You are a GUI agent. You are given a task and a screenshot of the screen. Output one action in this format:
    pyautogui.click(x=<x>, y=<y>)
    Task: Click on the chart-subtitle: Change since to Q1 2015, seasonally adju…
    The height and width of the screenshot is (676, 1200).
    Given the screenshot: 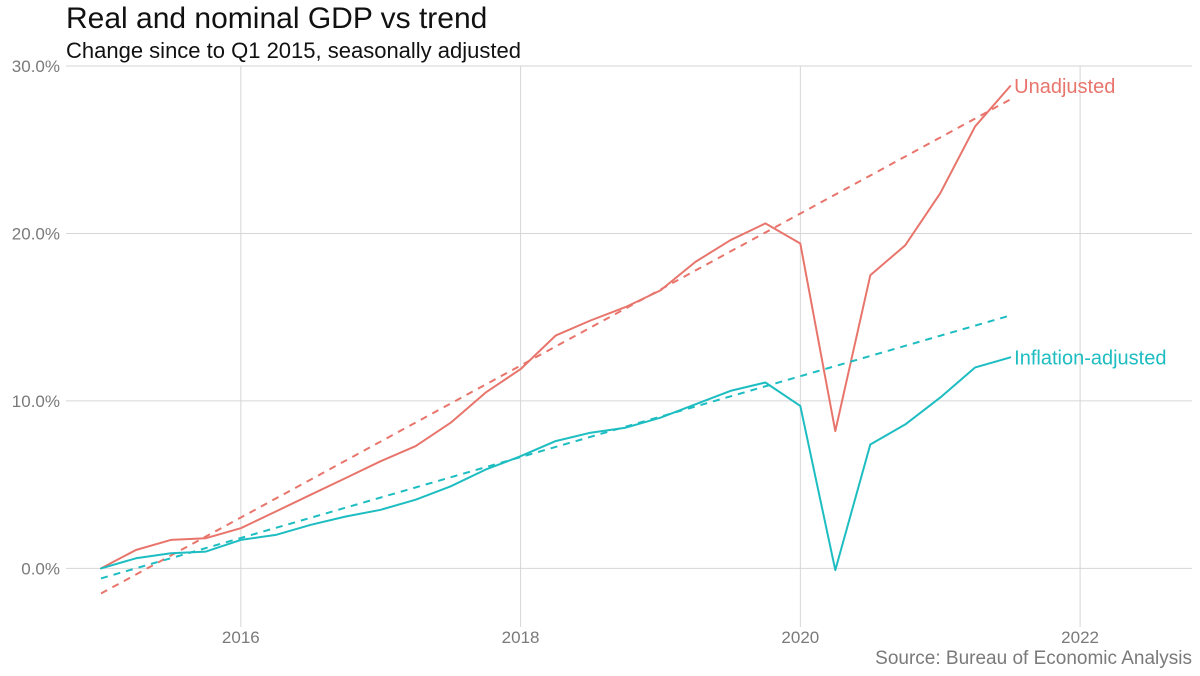 What is the action you would take?
    pyautogui.click(x=293, y=50)
    